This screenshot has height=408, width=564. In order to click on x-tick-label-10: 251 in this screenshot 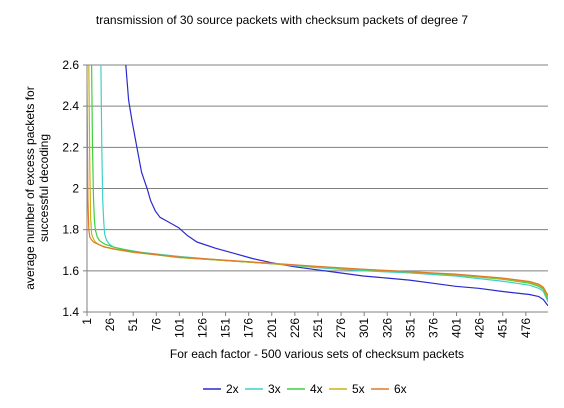, I will do `click(318, 328)`.